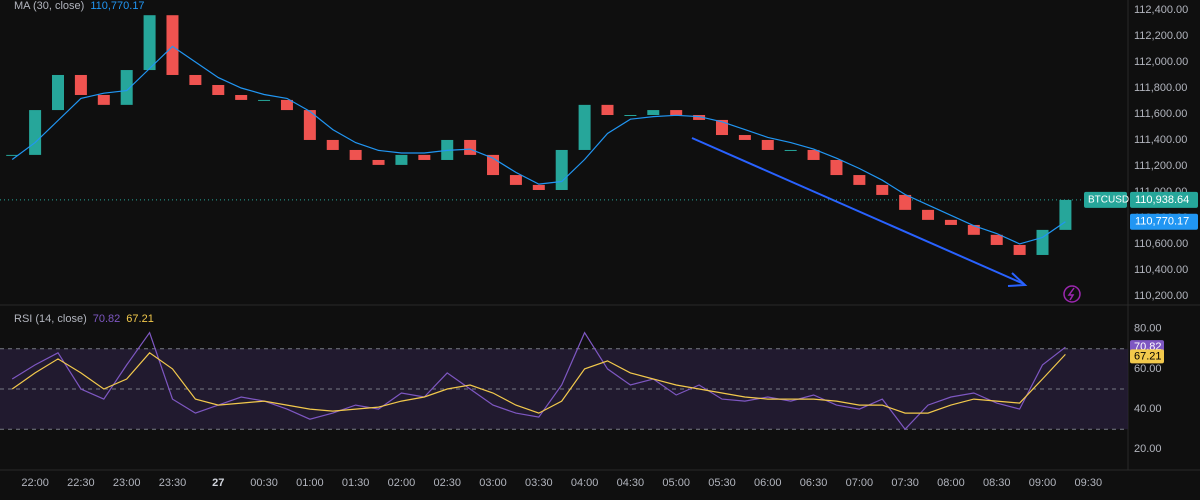  Describe the element at coordinates (1017, 279) in the screenshot. I see `arrow-head` at that location.